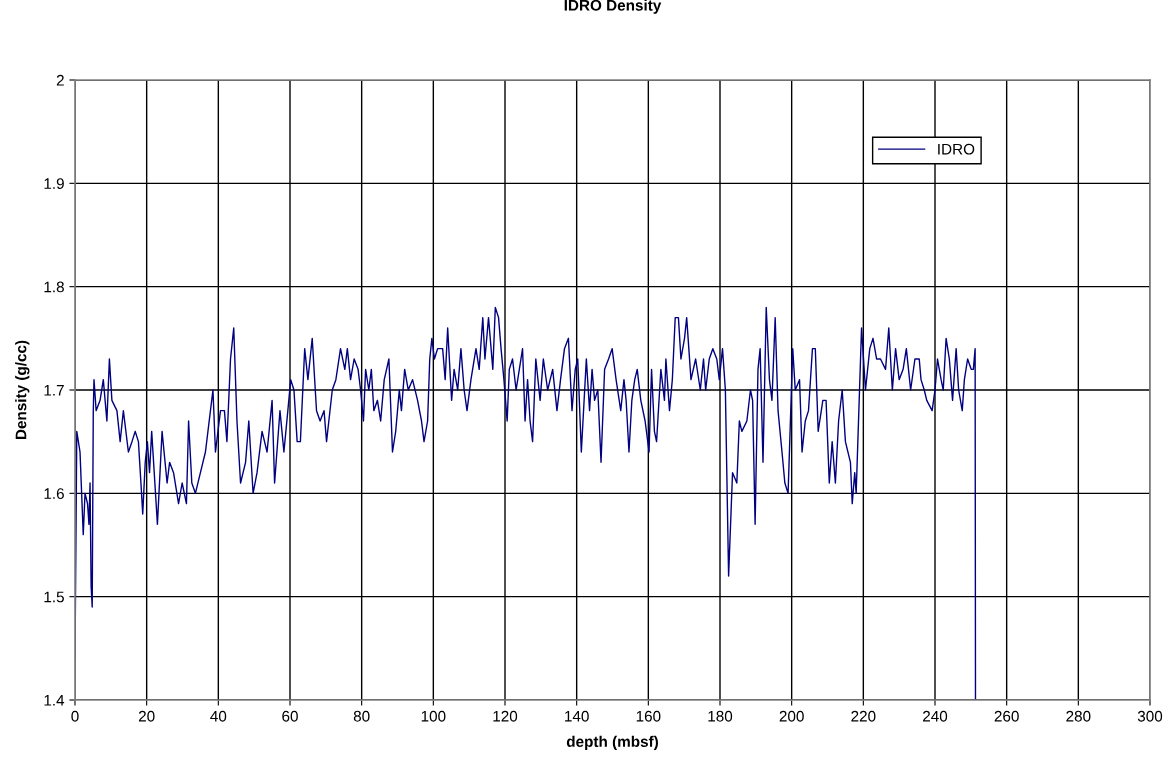 Image resolution: width=1166 pixels, height=769 pixels. I want to click on y-tick-label: 1.8, so click(54, 287).